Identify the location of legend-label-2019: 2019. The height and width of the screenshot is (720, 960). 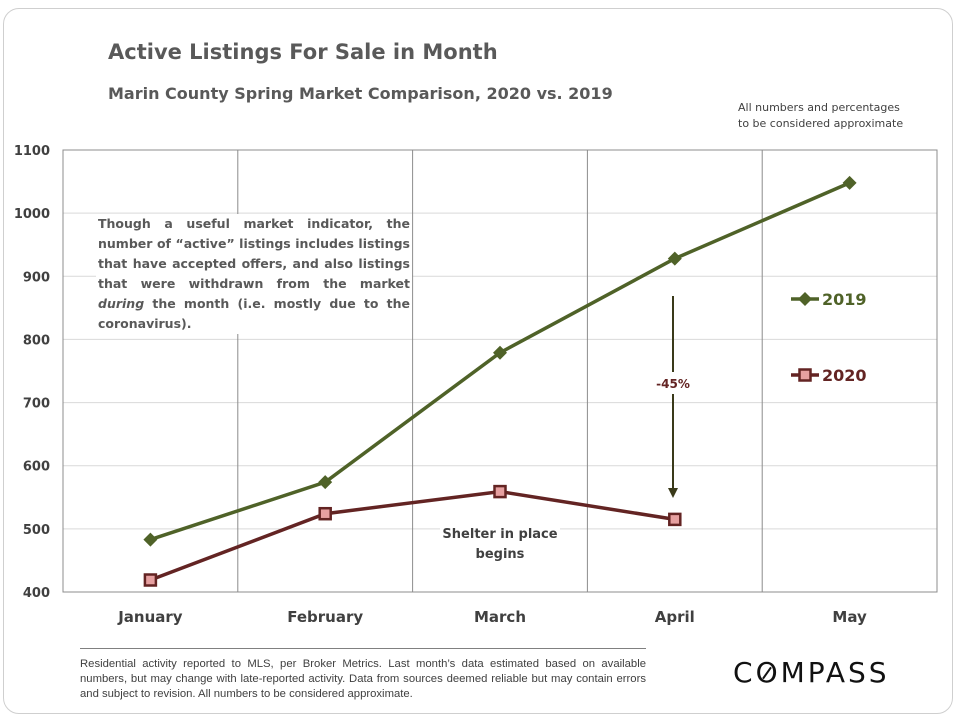
(844, 299).